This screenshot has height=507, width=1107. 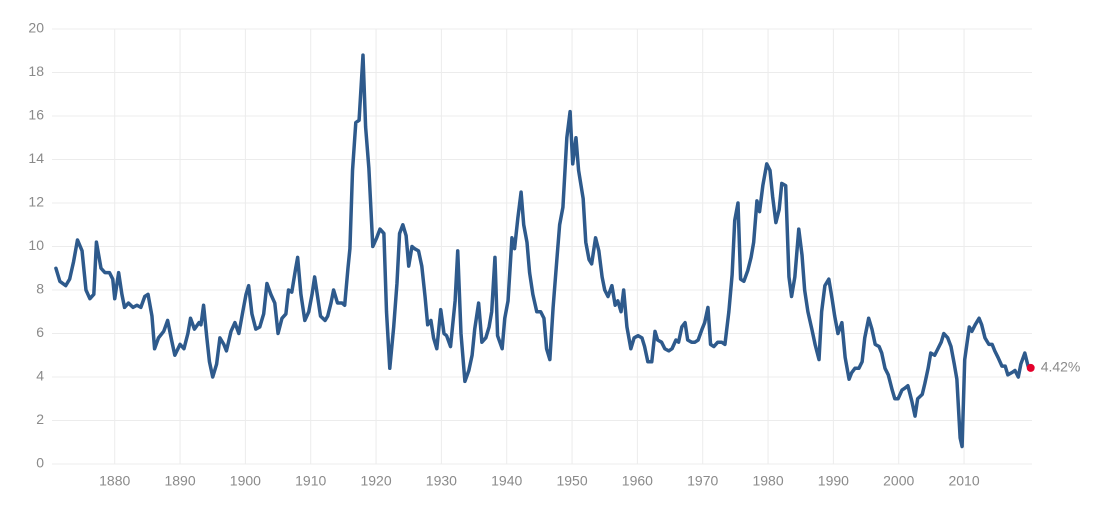 What do you see at coordinates (36, 115) in the screenshot?
I see `y-tick-label: 16` at bounding box center [36, 115].